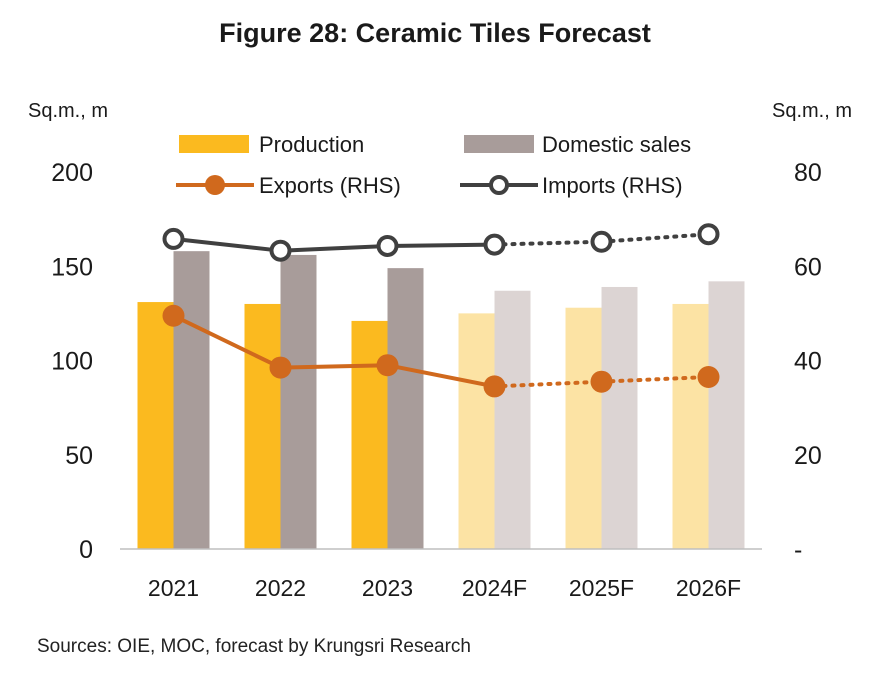 This screenshot has width=870, height=686. I want to click on bar-domestic-sales-2023, so click(405, 408).